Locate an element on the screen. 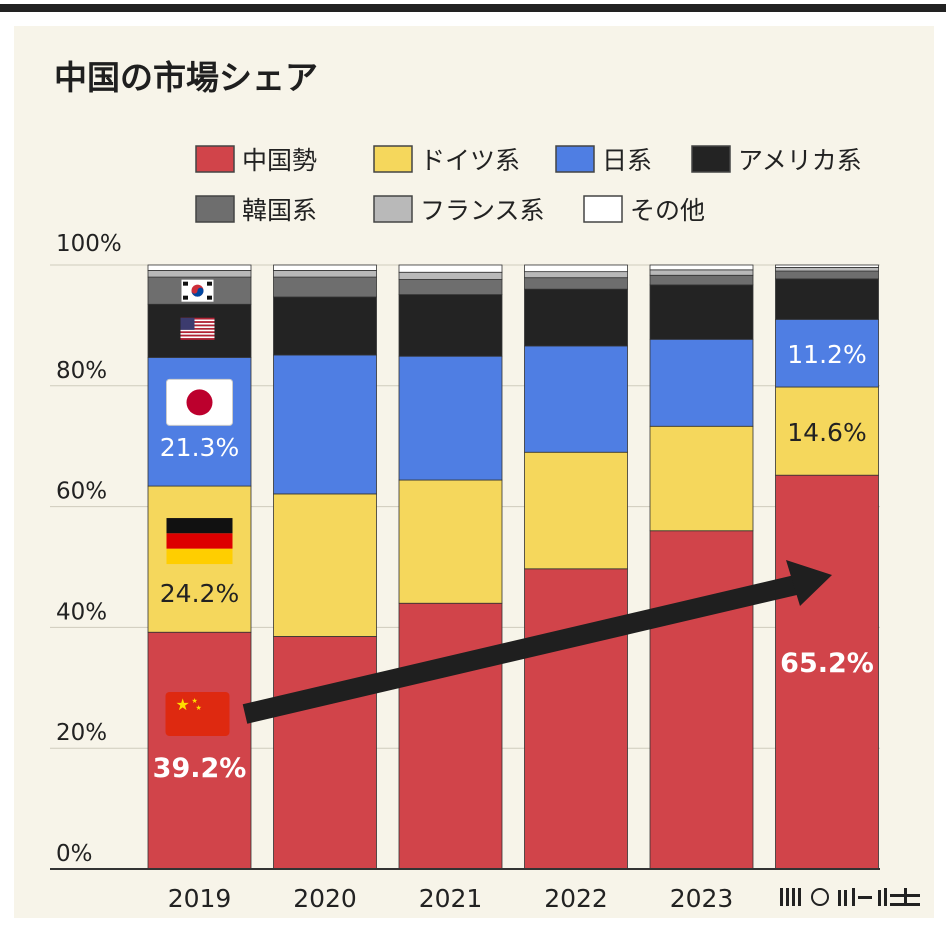 The height and width of the screenshot is (932, 946). data-label: 14.6% is located at coordinates (826, 432).